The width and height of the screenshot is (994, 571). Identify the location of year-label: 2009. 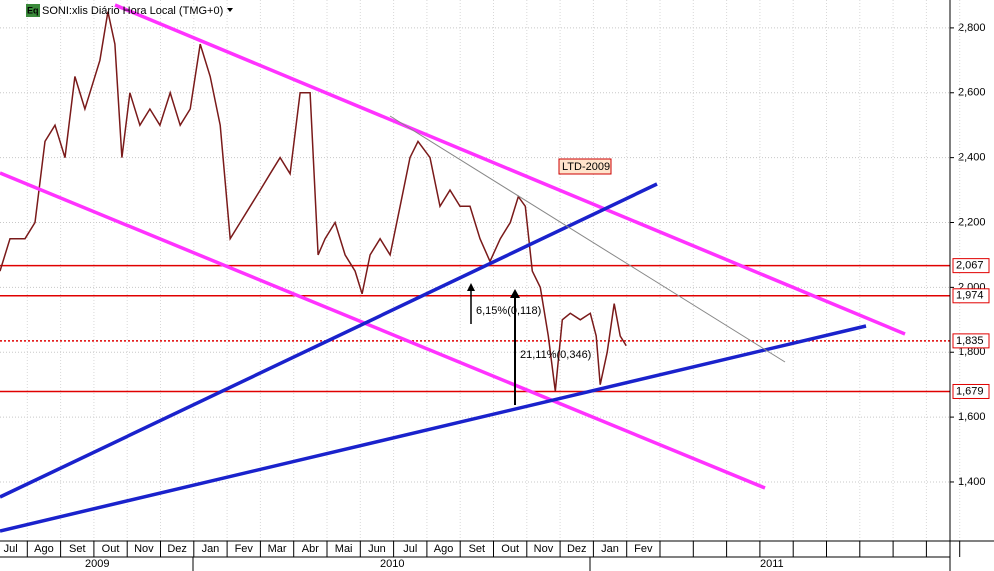
(97, 564).